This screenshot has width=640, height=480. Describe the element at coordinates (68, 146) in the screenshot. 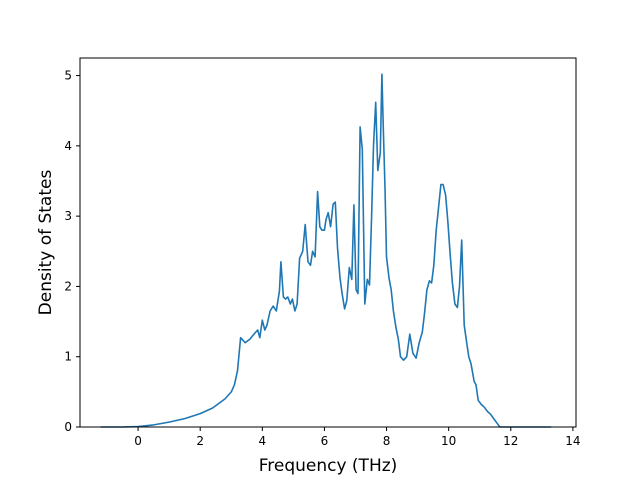

I see `y-tick-label: 4` at that location.